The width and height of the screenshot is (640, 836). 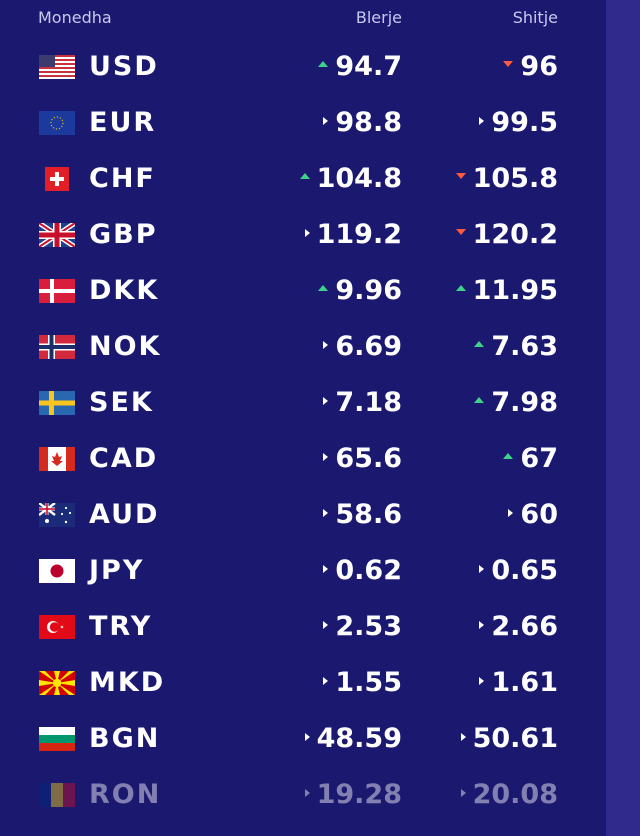 What do you see at coordinates (539, 458) in the screenshot?
I see `sell-value-text: 67` at bounding box center [539, 458].